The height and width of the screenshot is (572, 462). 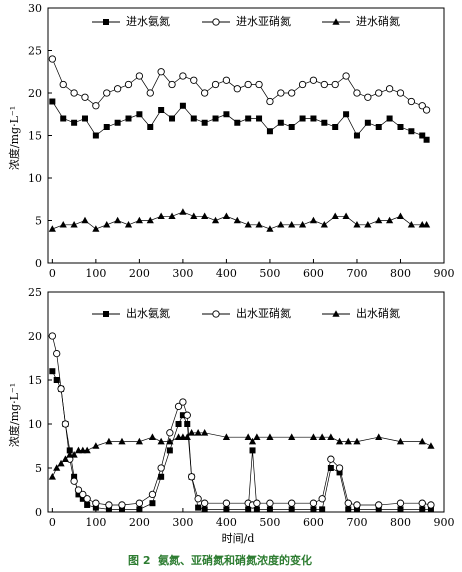 What do you see at coordinates (216, 314) in the screenshot?
I see `legend-marker-effluent-nitrite` at bounding box center [216, 314].